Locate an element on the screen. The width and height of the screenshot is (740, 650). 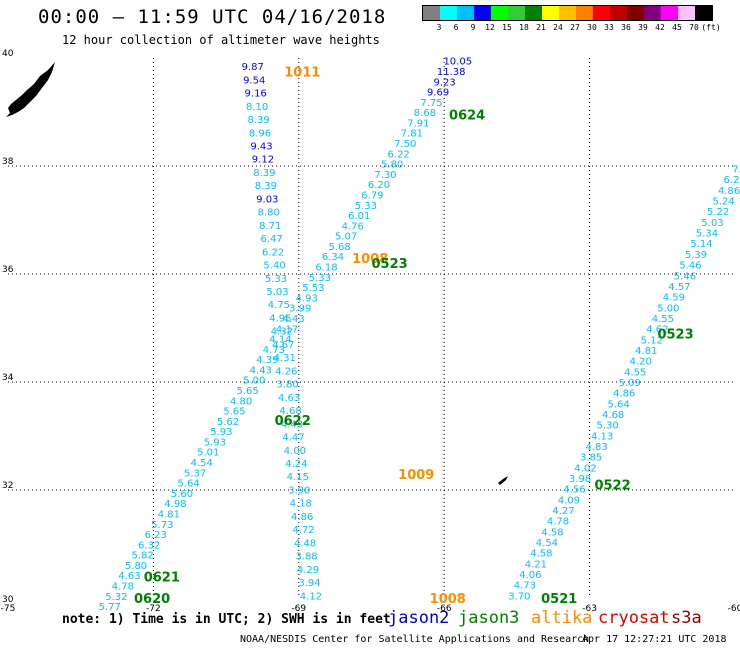
x-tick-label: -75 is located at coordinates (8, 609).